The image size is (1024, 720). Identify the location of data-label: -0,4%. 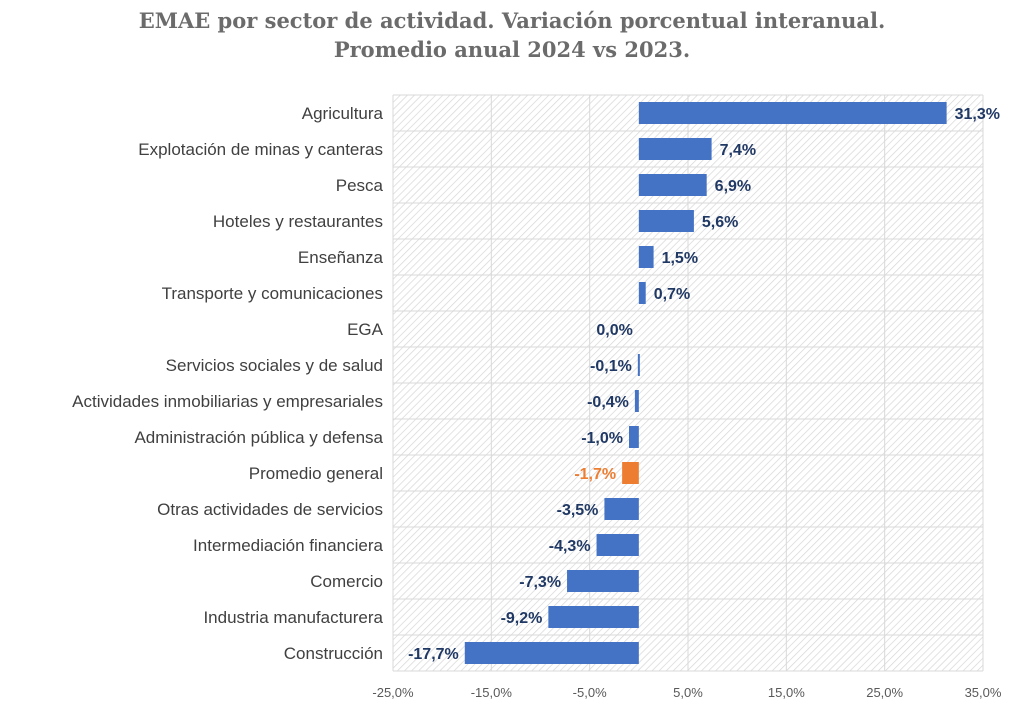
(608, 402).